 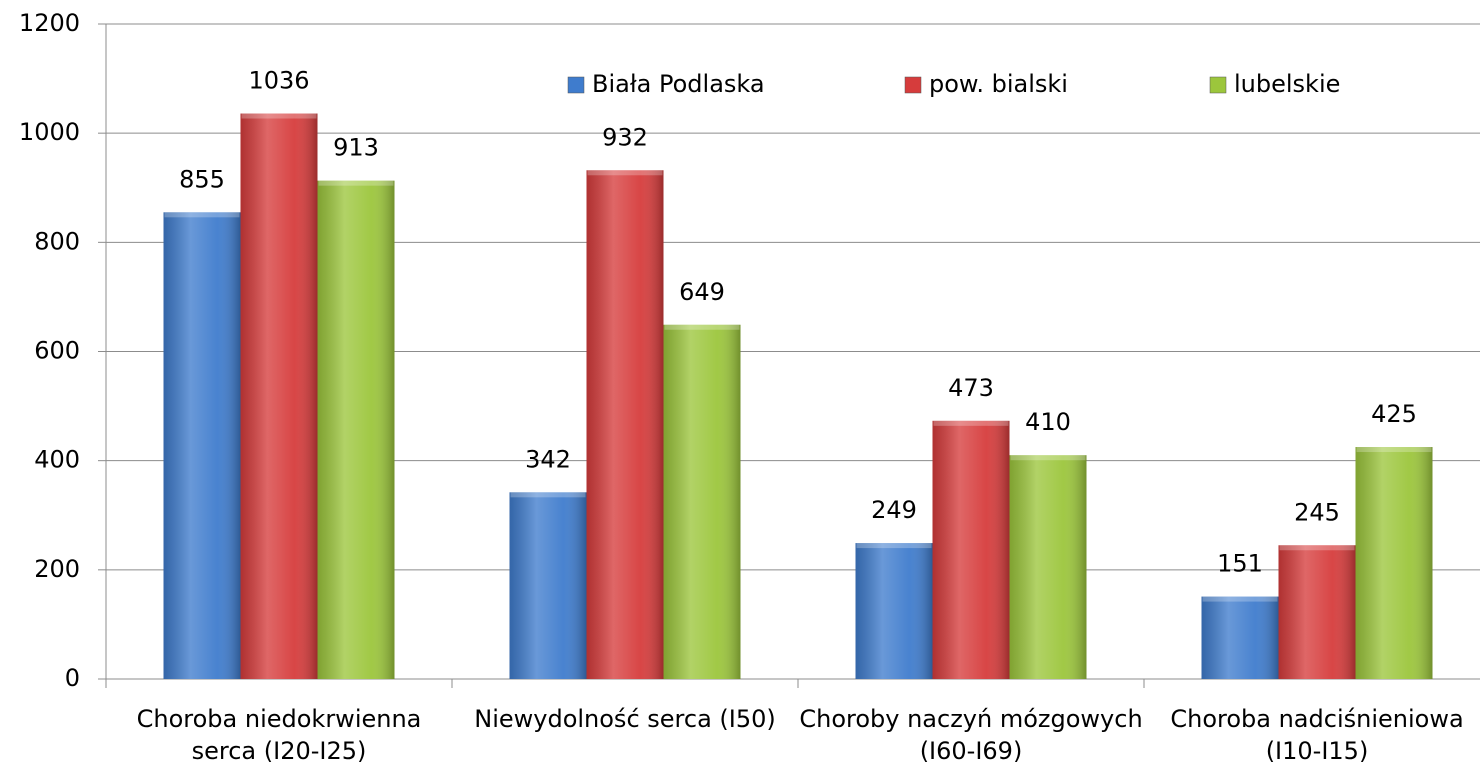 What do you see at coordinates (202, 179) in the screenshot?
I see `data-label: 855` at bounding box center [202, 179].